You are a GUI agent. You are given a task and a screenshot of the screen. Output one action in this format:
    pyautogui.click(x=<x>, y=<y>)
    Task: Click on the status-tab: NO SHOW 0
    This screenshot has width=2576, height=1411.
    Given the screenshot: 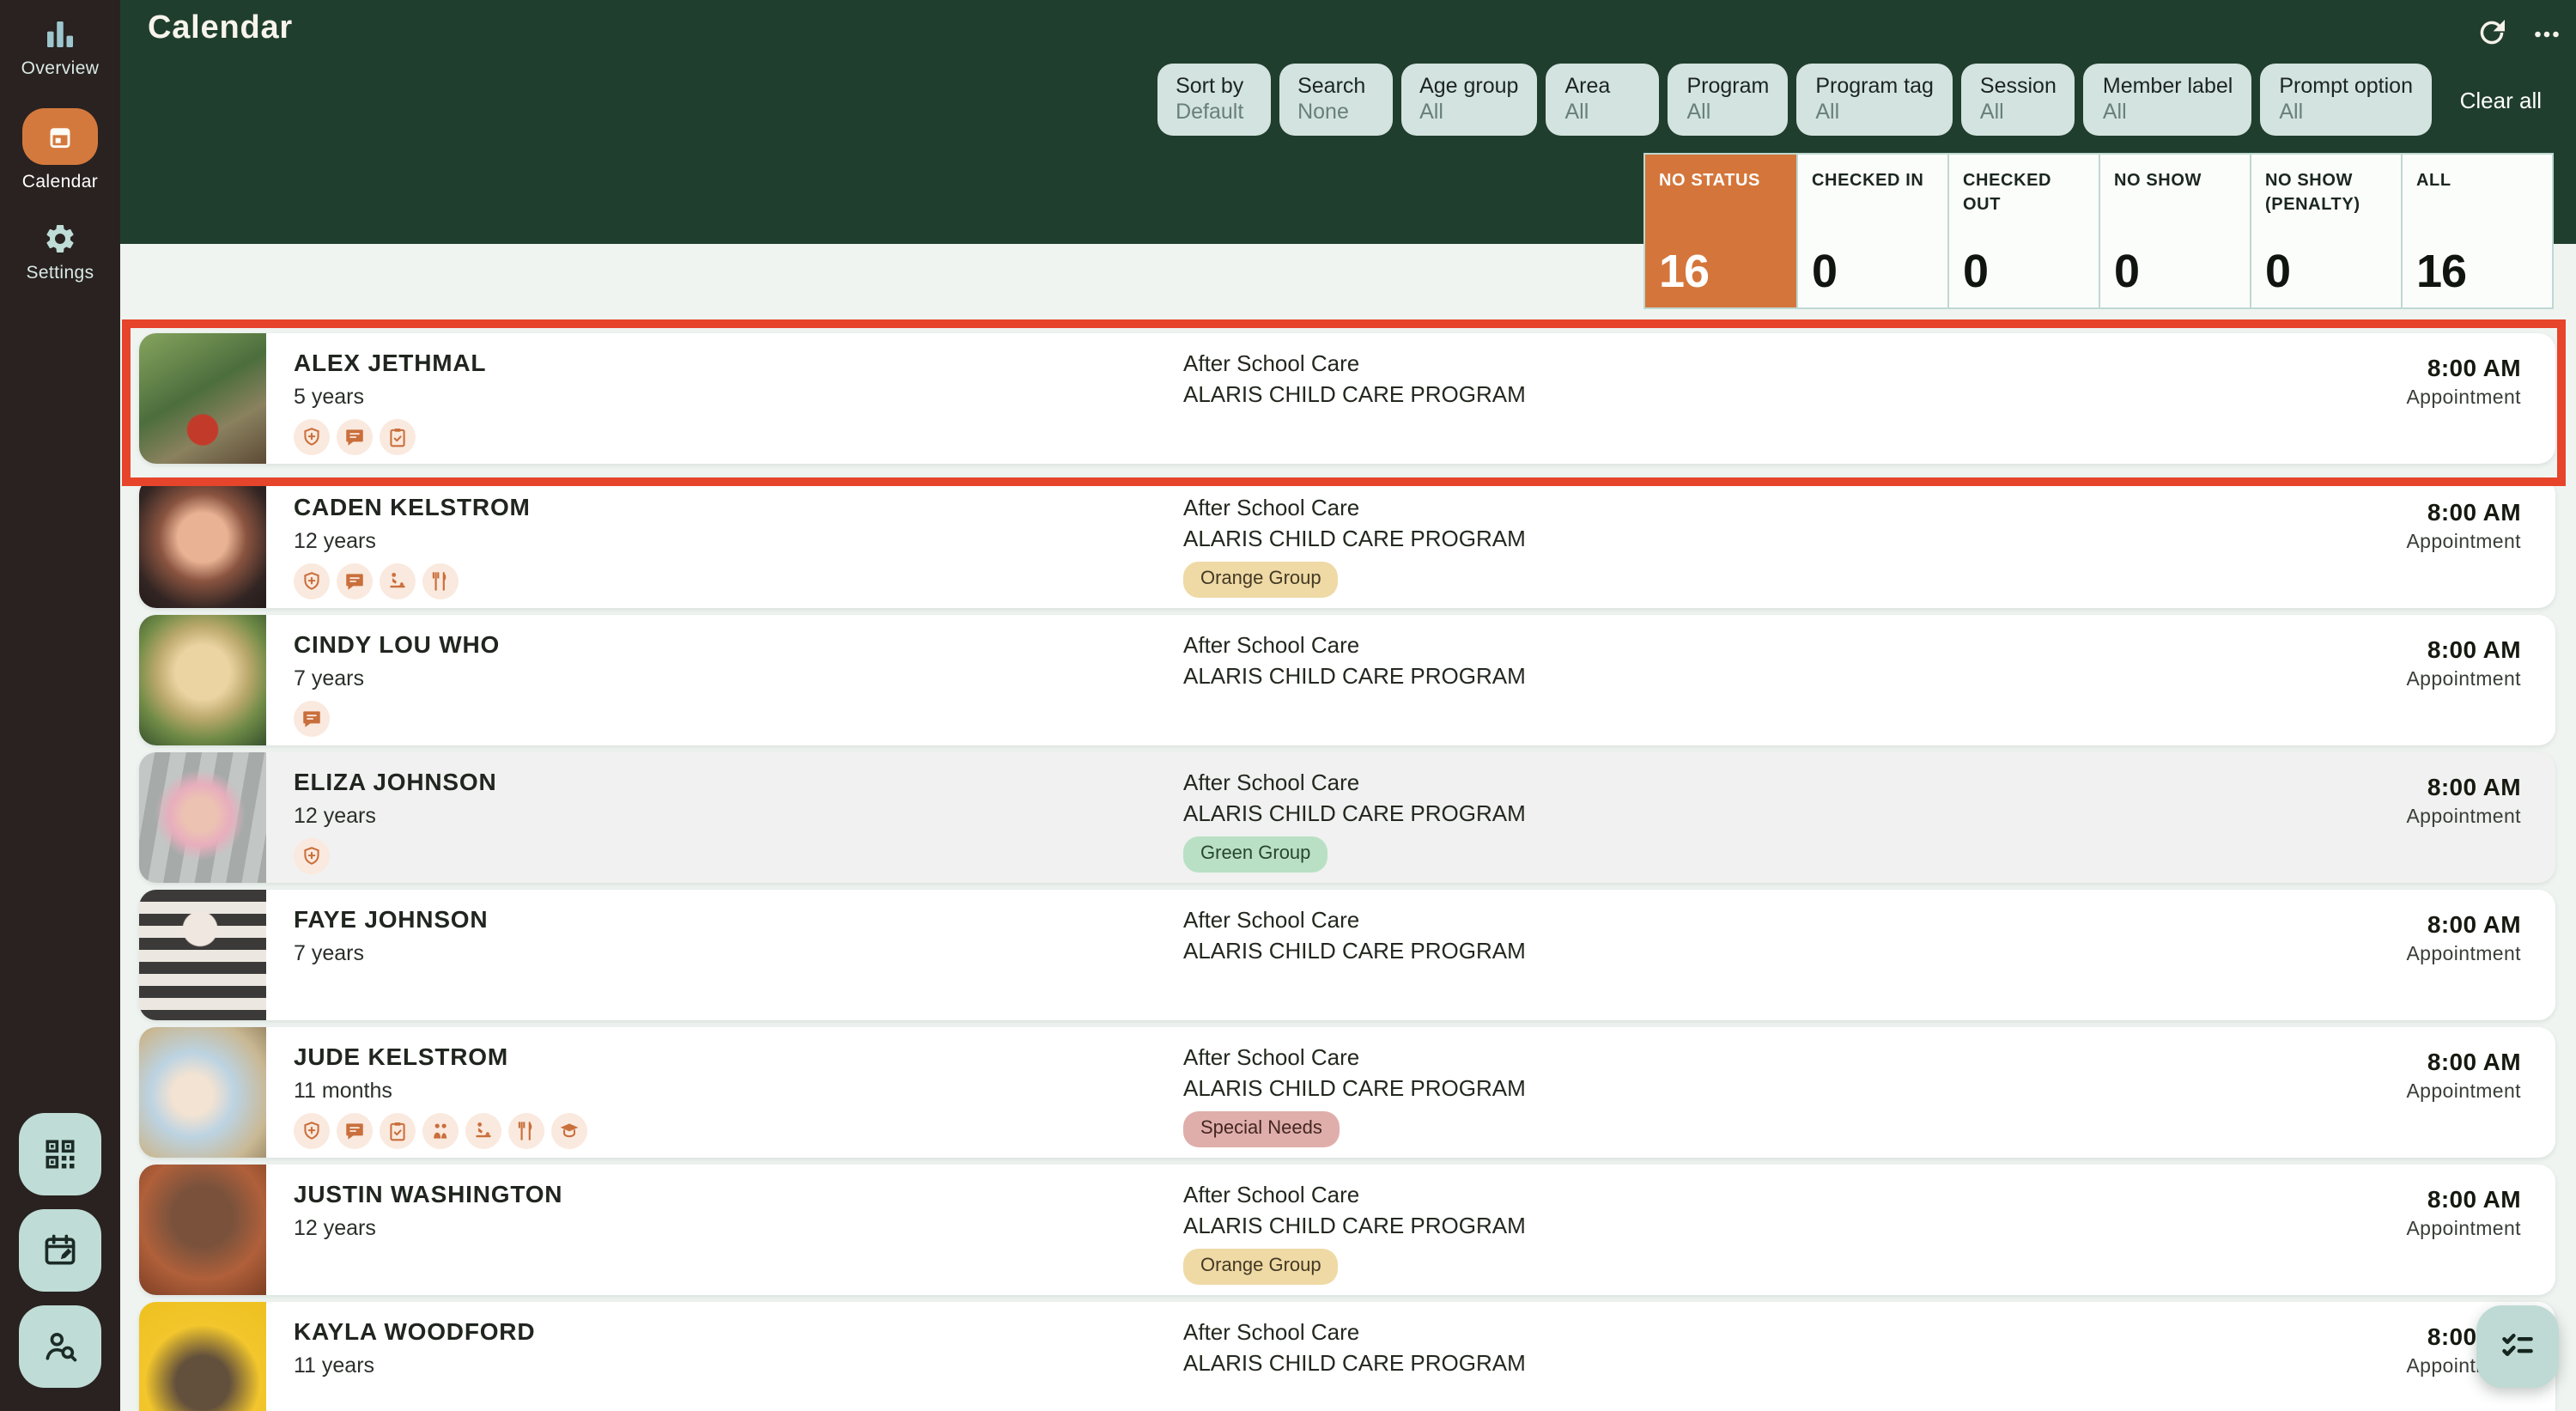 What is the action you would take?
    pyautogui.click(x=2174, y=231)
    